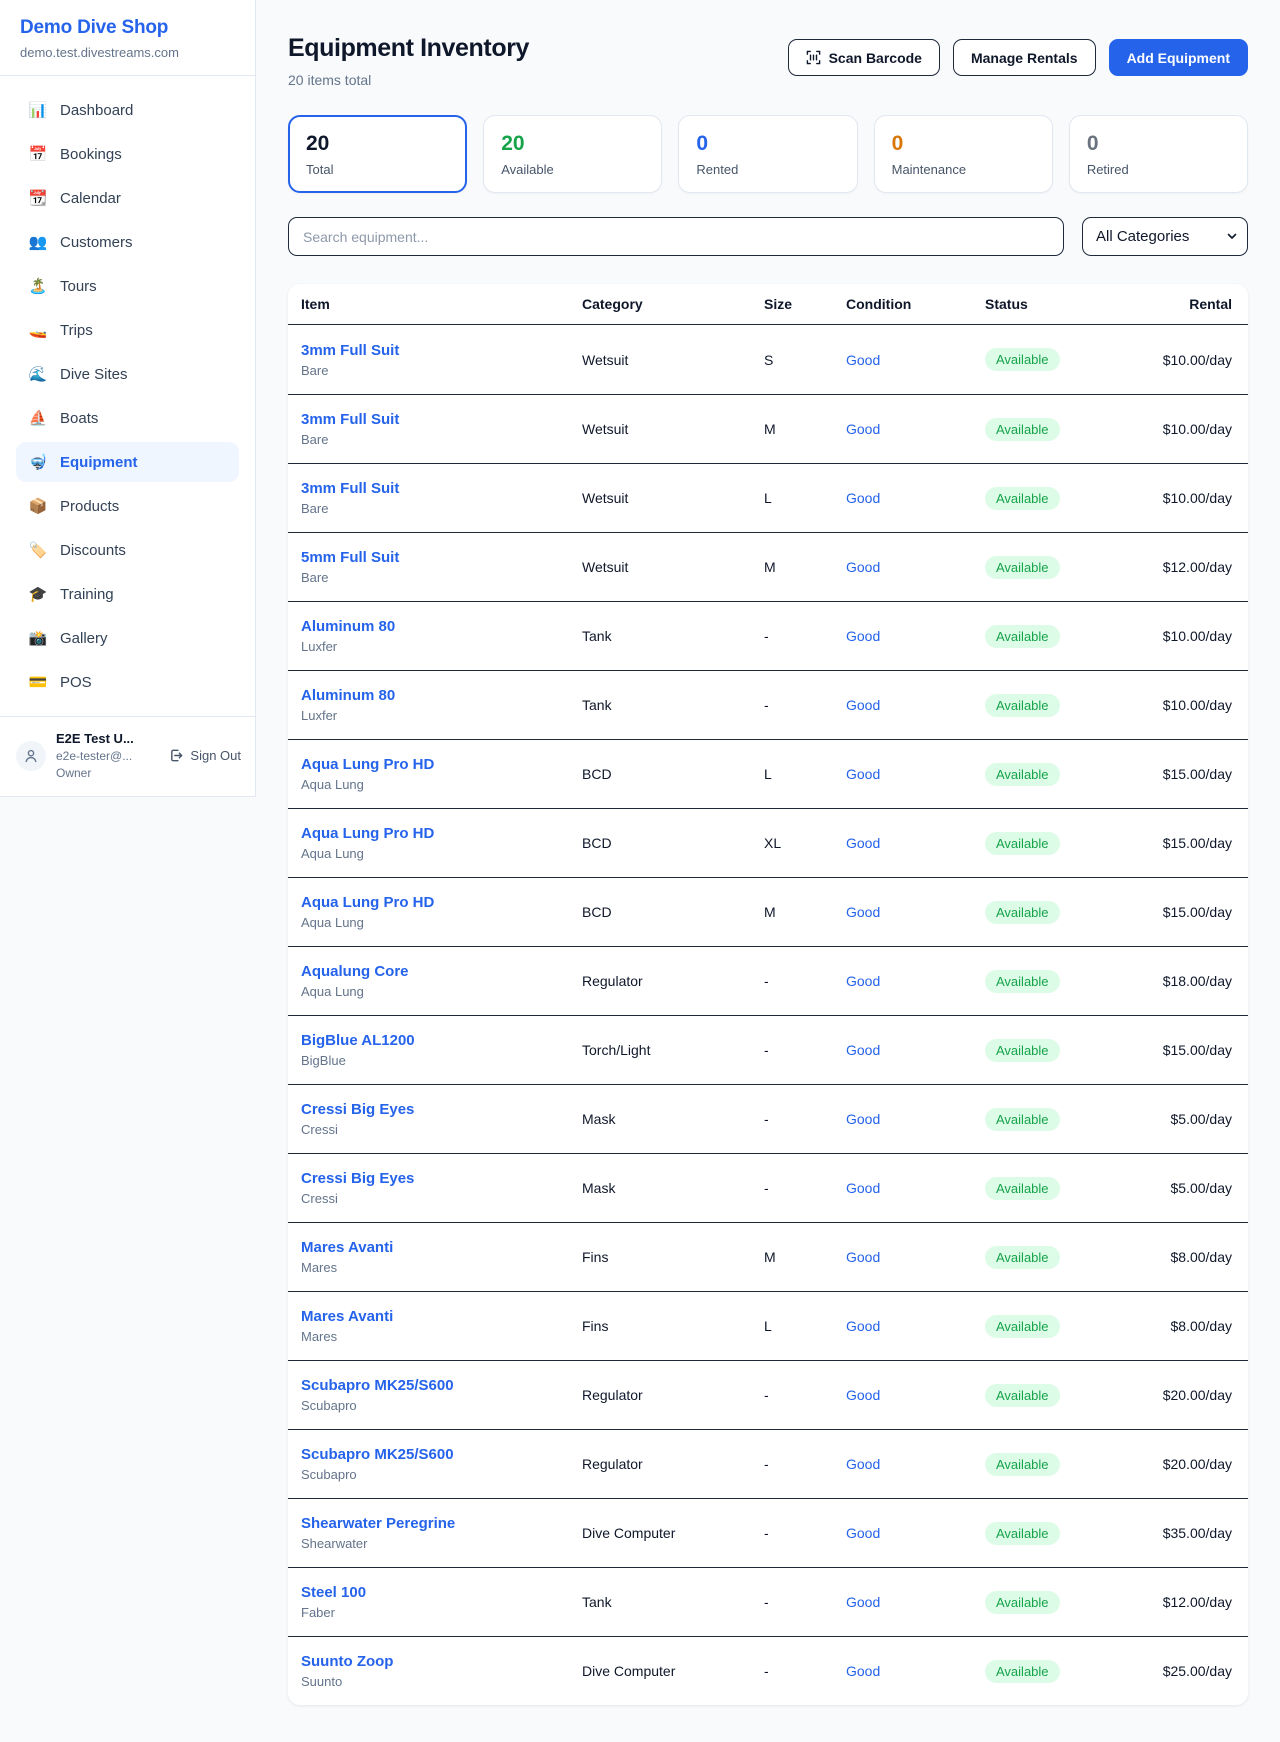  I want to click on nav-item-icon: 🎓, so click(38, 594).